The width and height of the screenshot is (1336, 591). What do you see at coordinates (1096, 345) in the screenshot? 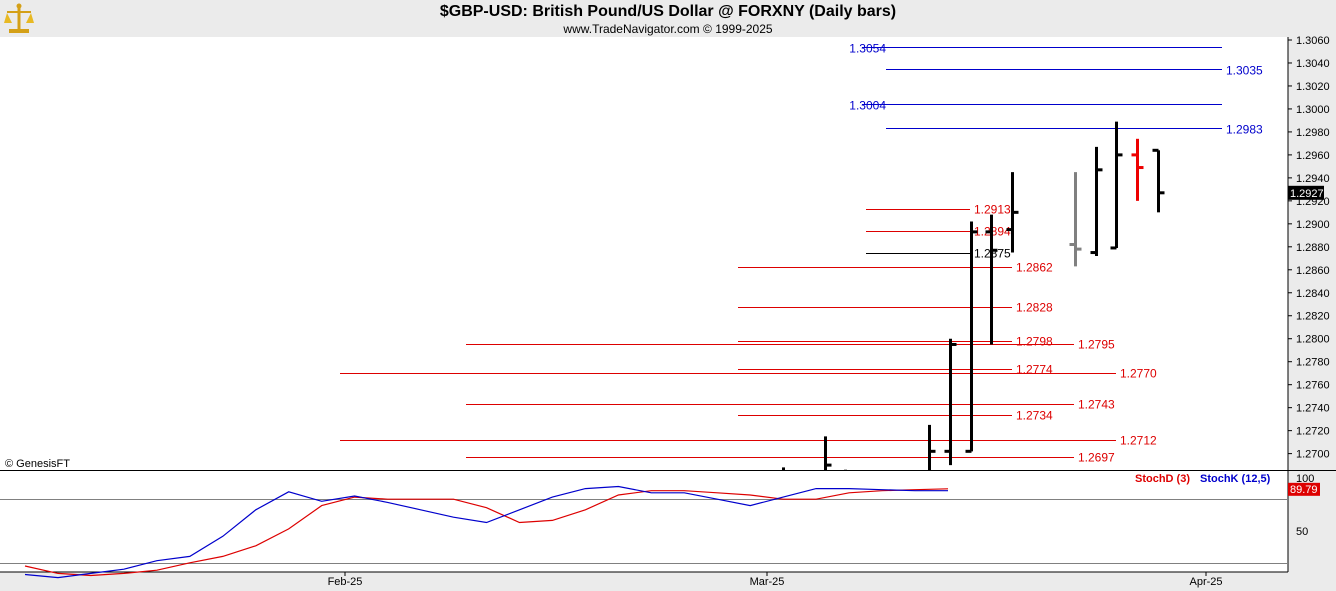
I see `level-label-1.2795: 1.2795` at bounding box center [1096, 345].